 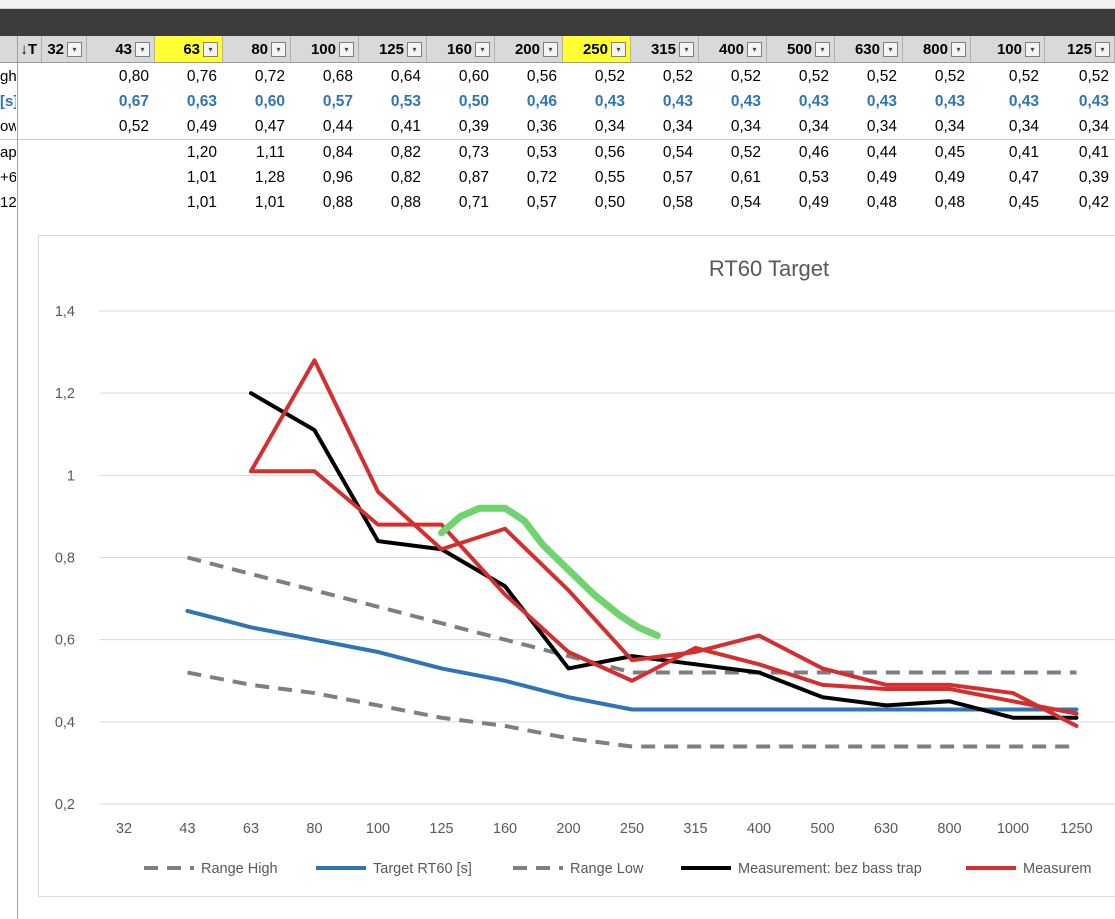 What do you see at coordinates (597, 49) in the screenshot?
I see `filter-header-250: 250 ▾` at bounding box center [597, 49].